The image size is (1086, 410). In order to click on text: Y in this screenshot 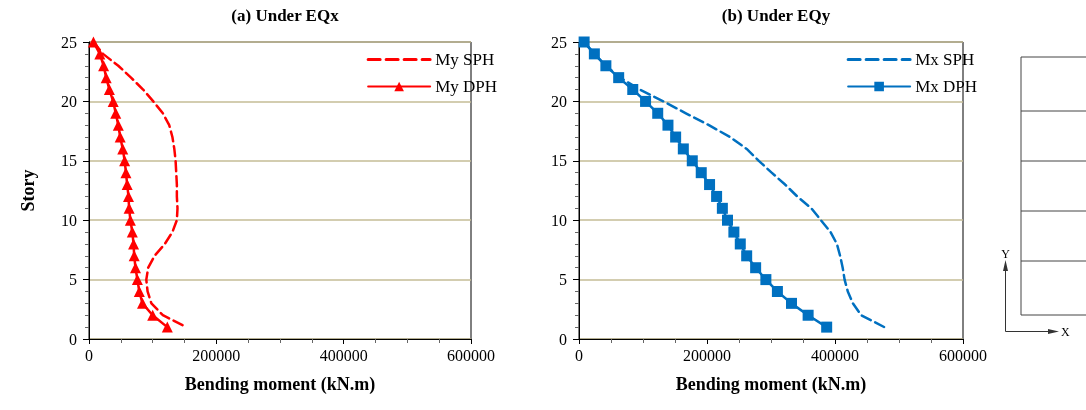, I will do `click(1006, 254)`.